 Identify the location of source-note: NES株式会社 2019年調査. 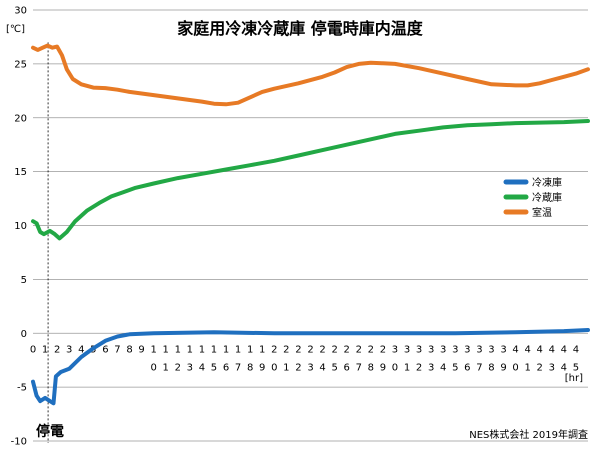
(528, 434).